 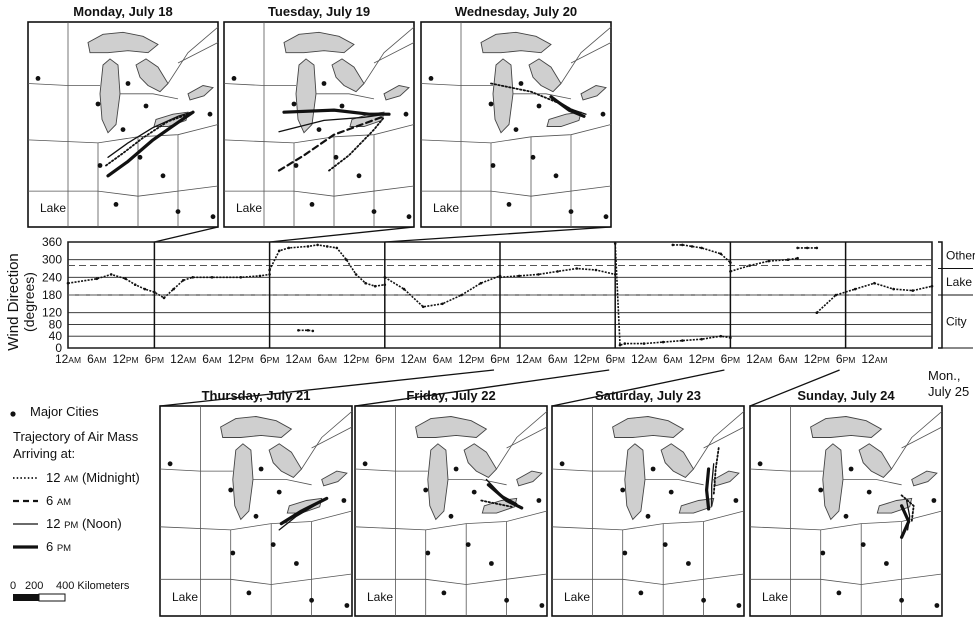 I want to click on map-title: Saturday, July 23, so click(x=648, y=395).